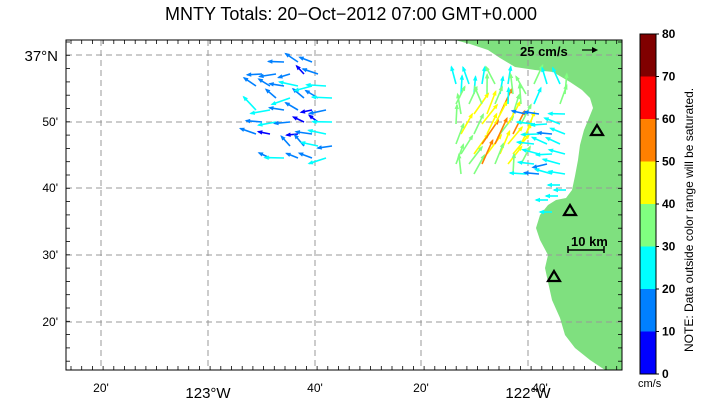 The width and height of the screenshot is (702, 407). Describe the element at coordinates (669, 77) in the screenshot. I see `colorbar-tick-label: 70` at that location.